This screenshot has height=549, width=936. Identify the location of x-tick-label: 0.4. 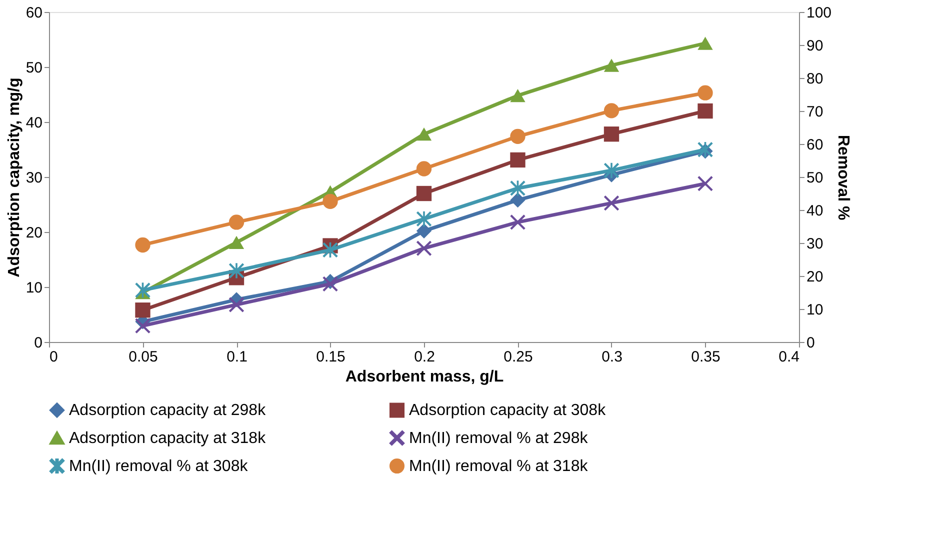
(789, 357).